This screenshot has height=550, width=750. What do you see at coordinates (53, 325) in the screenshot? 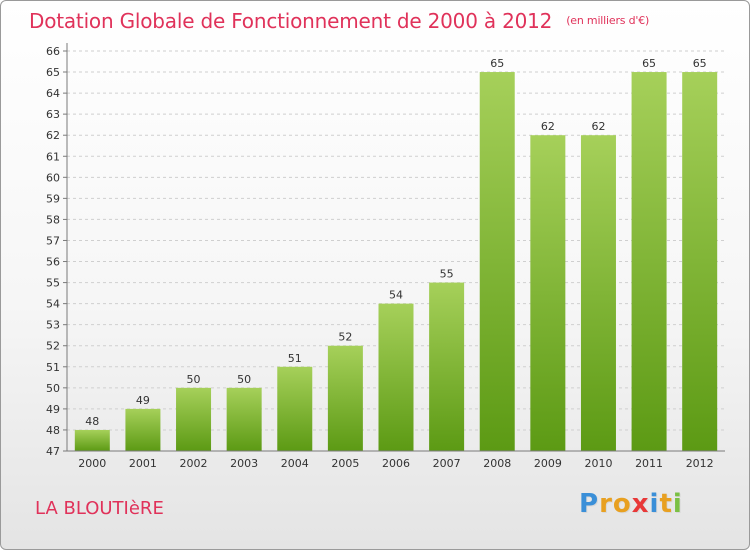
I see `y-tick-label: 53` at bounding box center [53, 325].